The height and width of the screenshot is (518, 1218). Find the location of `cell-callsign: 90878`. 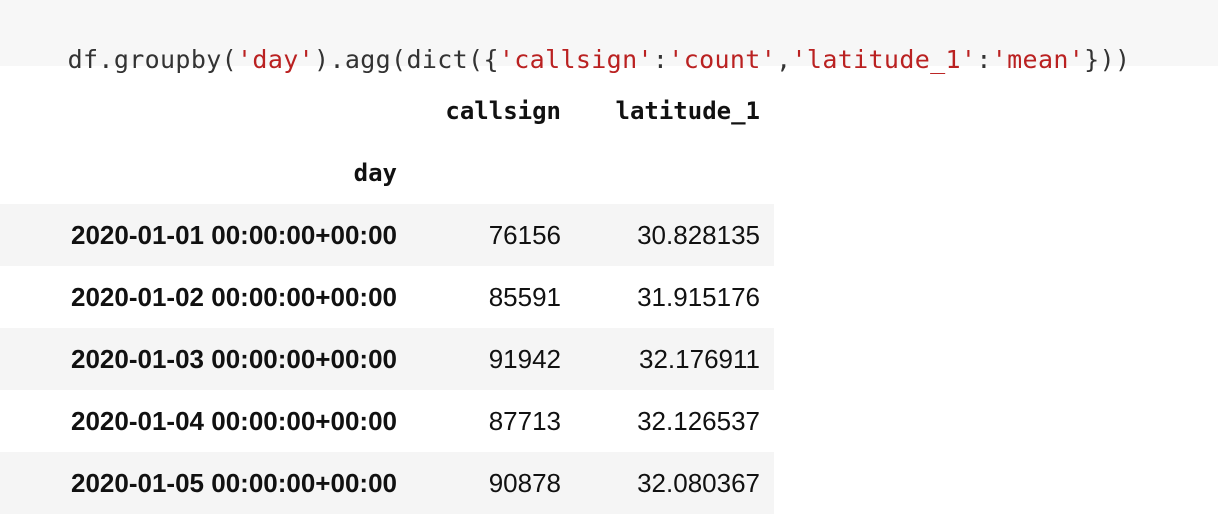

cell-callsign: 90878 is located at coordinates (524, 482).